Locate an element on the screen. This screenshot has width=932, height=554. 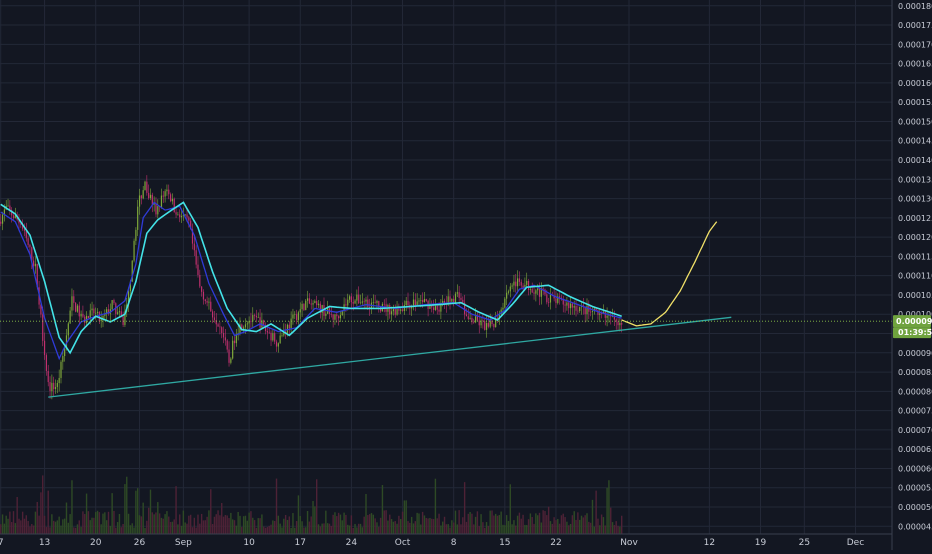
y-tick-label: 0.0000900 is located at coordinates (915, 353).